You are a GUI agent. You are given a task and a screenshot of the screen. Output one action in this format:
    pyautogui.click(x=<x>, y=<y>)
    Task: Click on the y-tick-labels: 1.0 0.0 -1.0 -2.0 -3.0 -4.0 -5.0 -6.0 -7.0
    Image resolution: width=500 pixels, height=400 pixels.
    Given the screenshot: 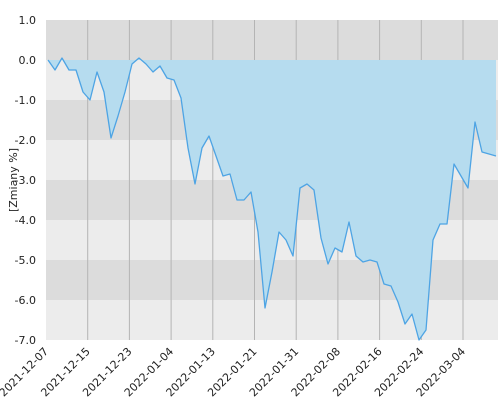 What is the action you would take?
    pyautogui.click(x=25, y=180)
    